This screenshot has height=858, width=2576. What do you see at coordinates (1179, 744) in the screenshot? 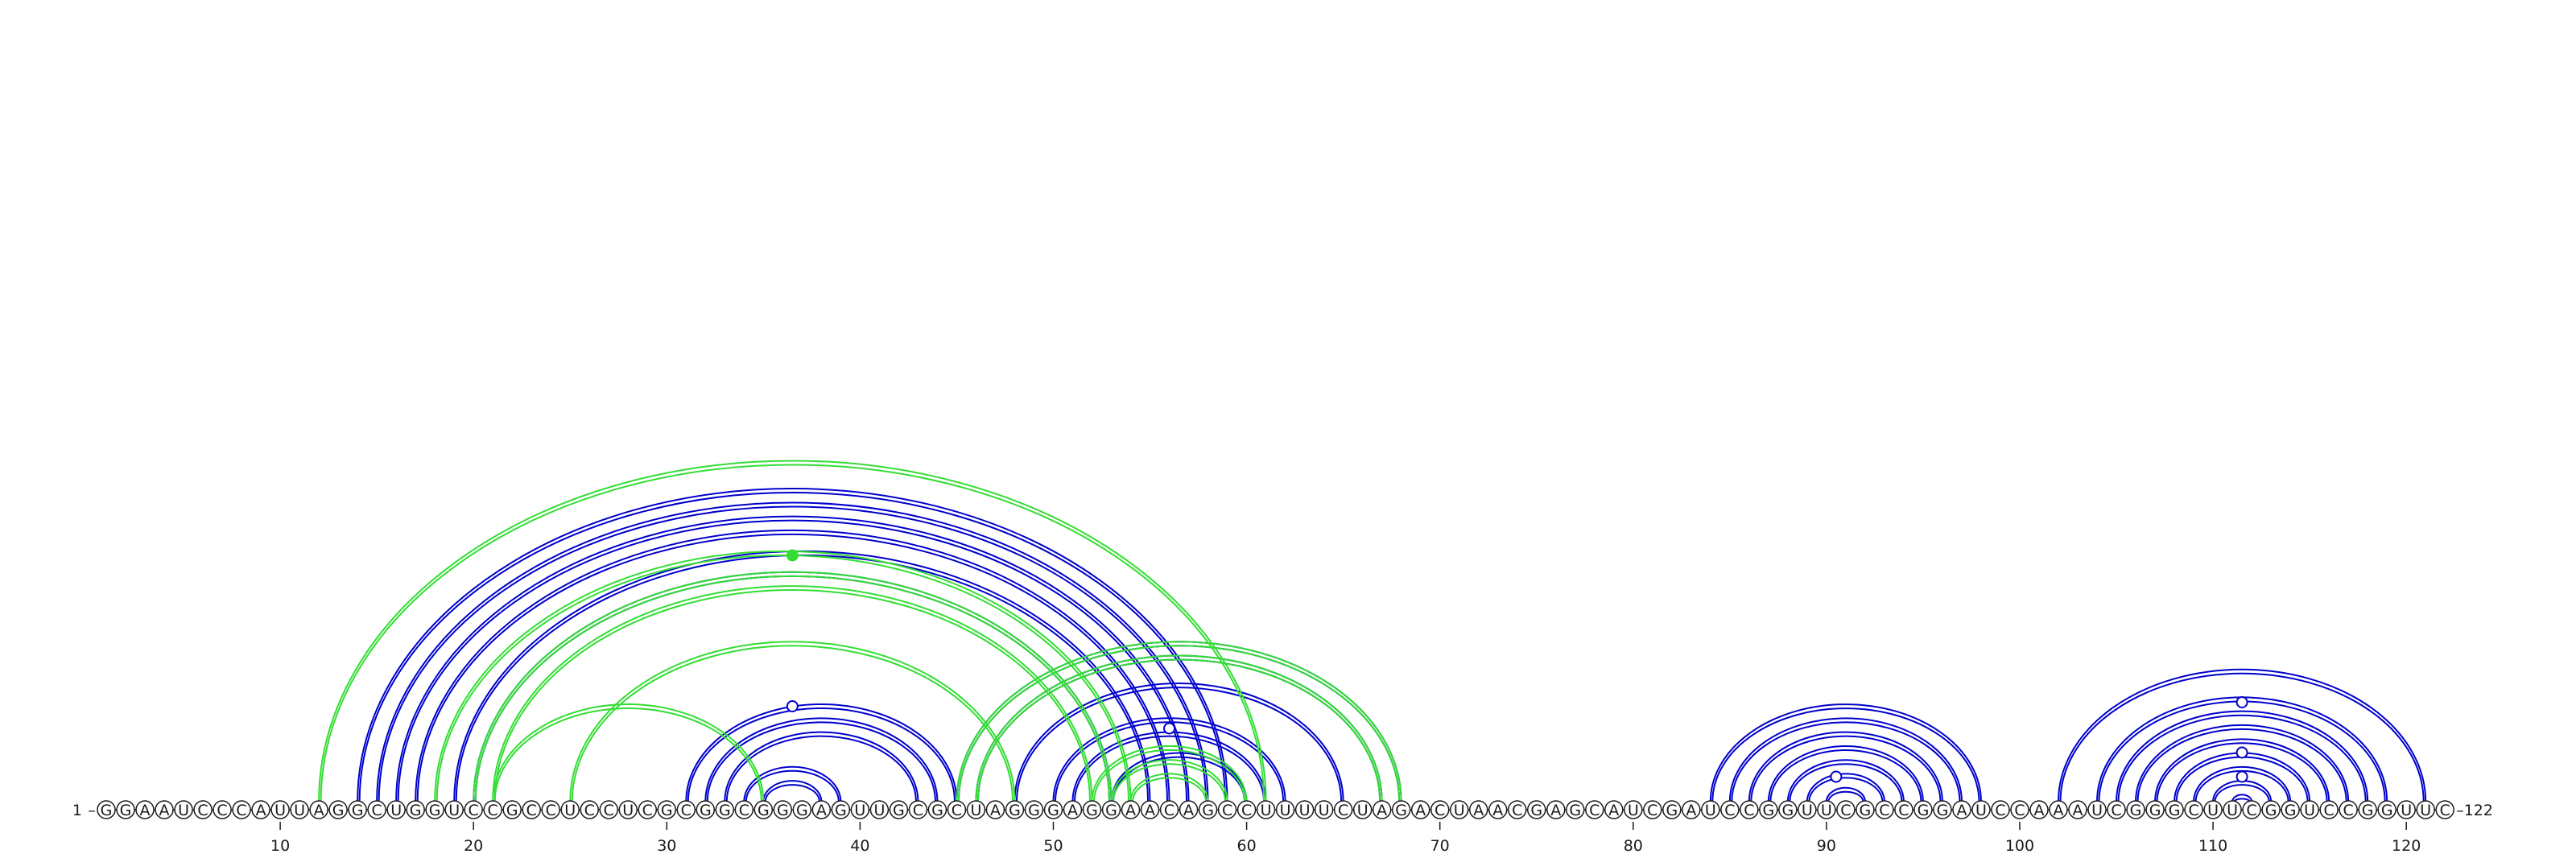
I see `arc-blue-48-65-inner` at bounding box center [1179, 744].